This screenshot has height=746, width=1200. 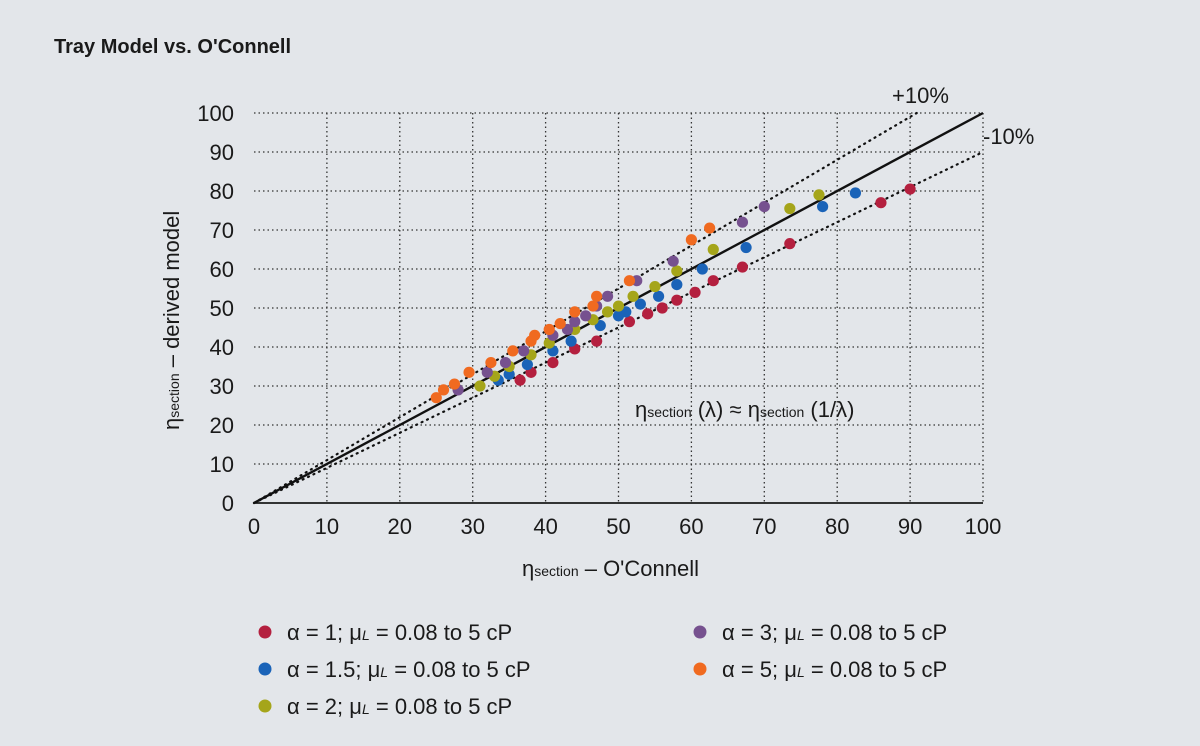 What do you see at coordinates (983, 526) in the screenshot?
I see `x-tick-label-100: 100` at bounding box center [983, 526].